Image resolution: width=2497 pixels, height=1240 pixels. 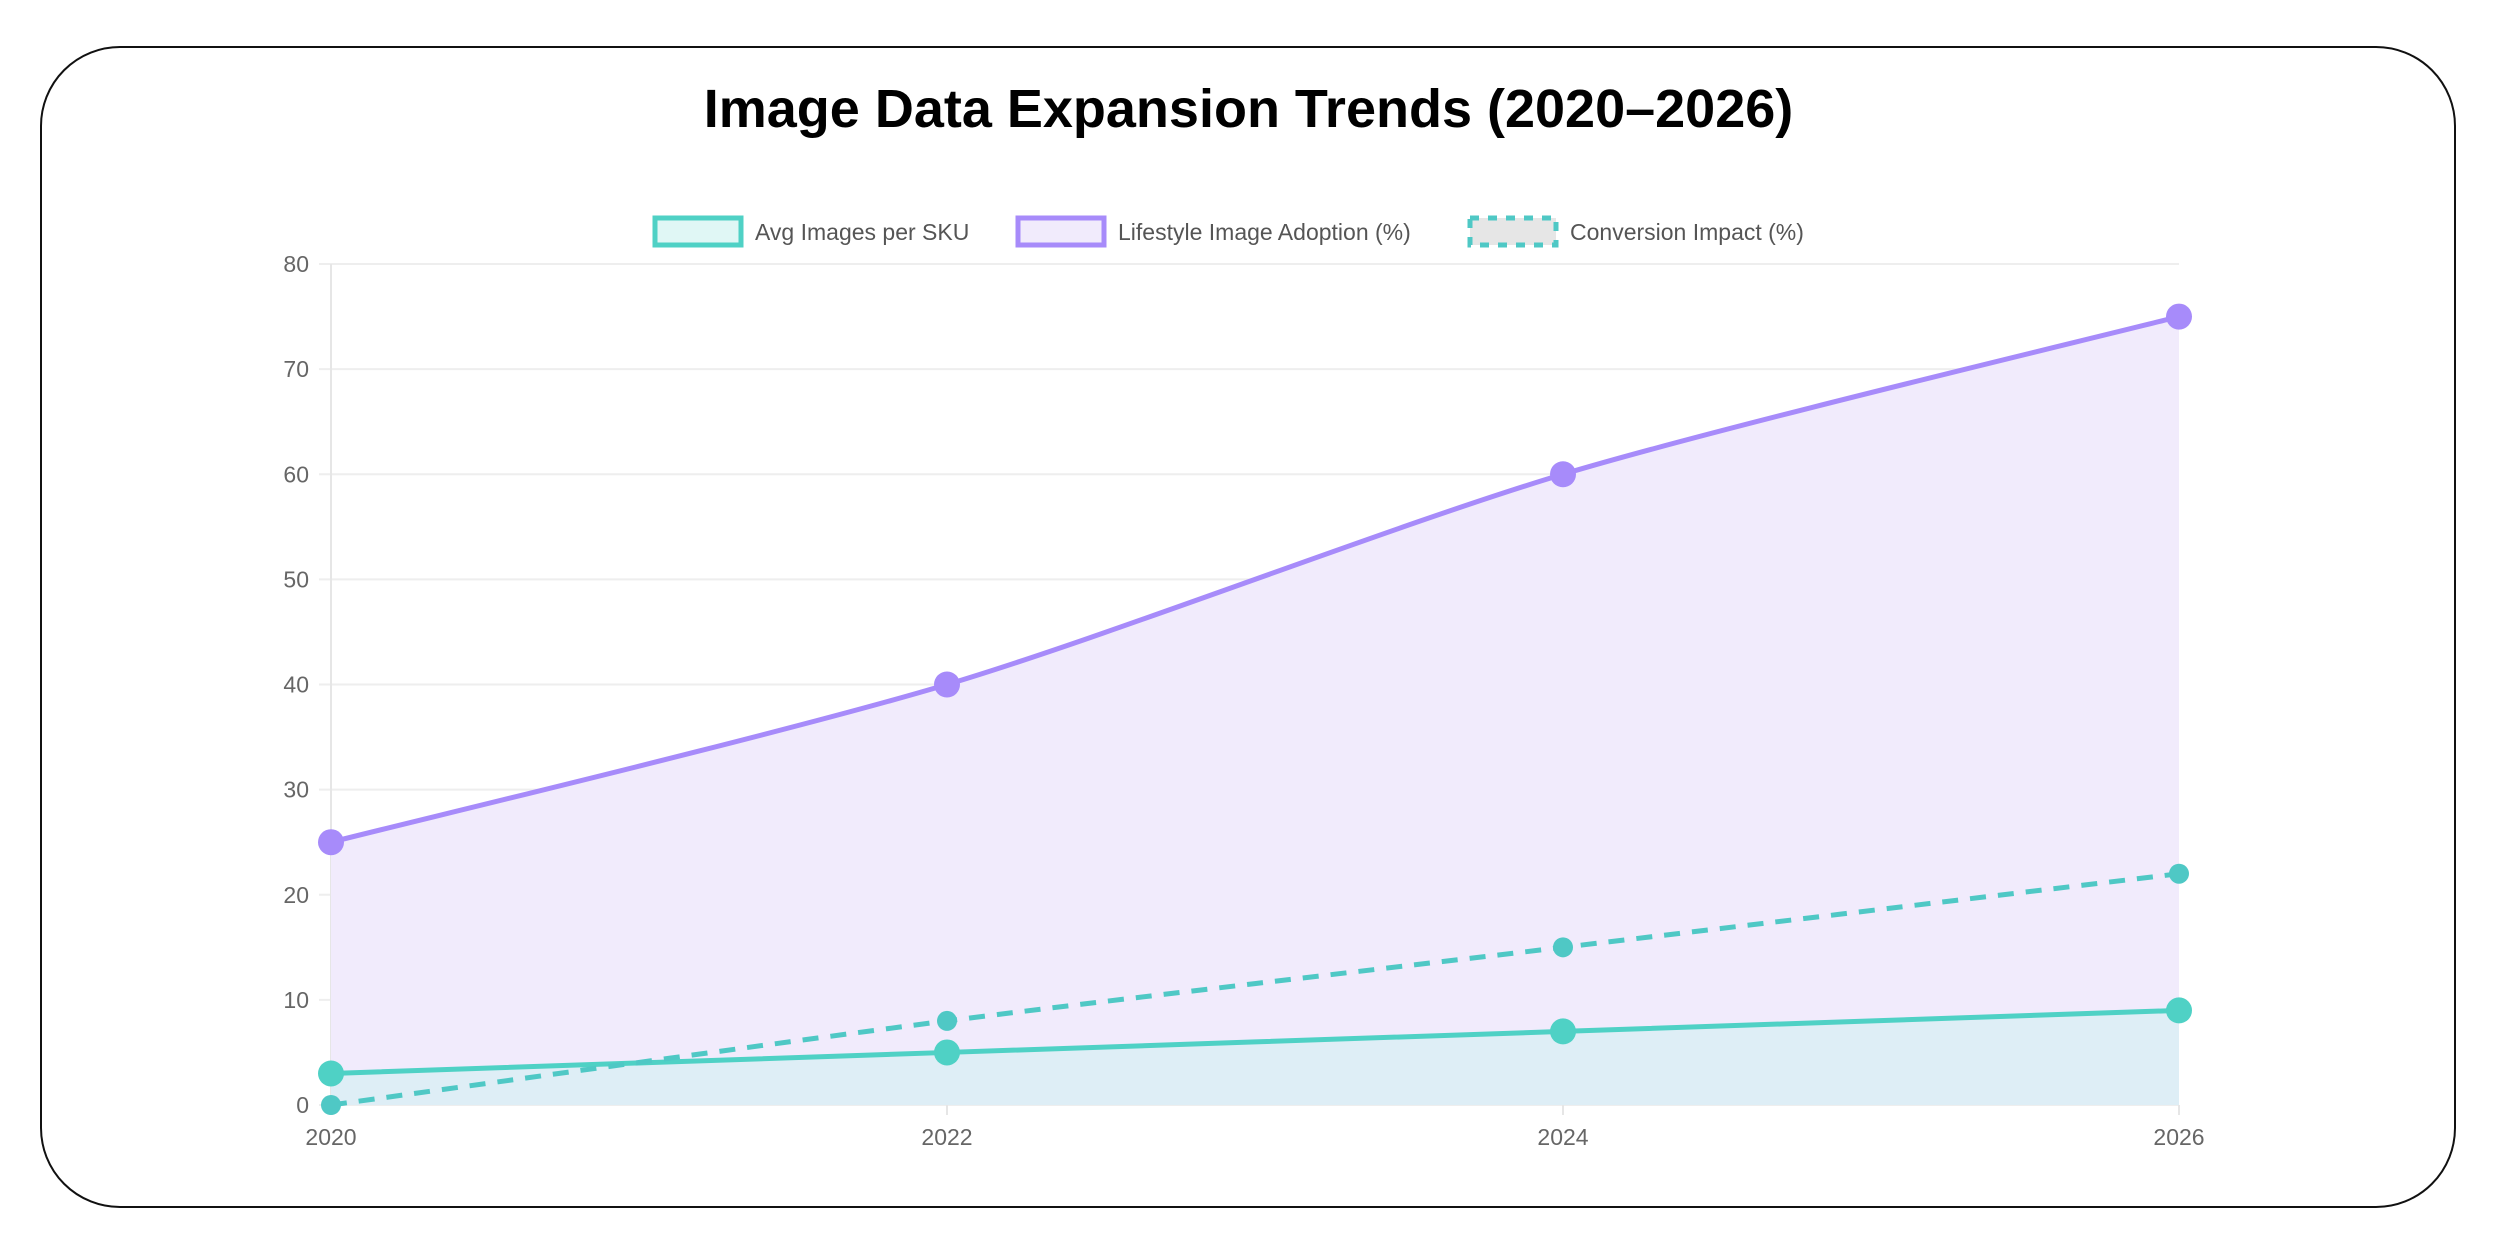 What do you see at coordinates (296, 579) in the screenshot?
I see `y-tick-label: 50` at bounding box center [296, 579].